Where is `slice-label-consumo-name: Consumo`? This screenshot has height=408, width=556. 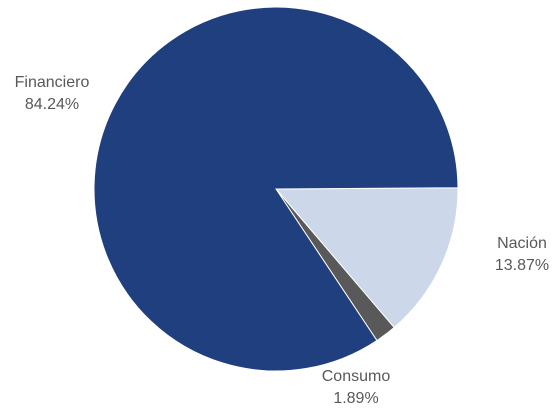 slice-label-consumo-name: Consumo is located at coordinates (356, 376).